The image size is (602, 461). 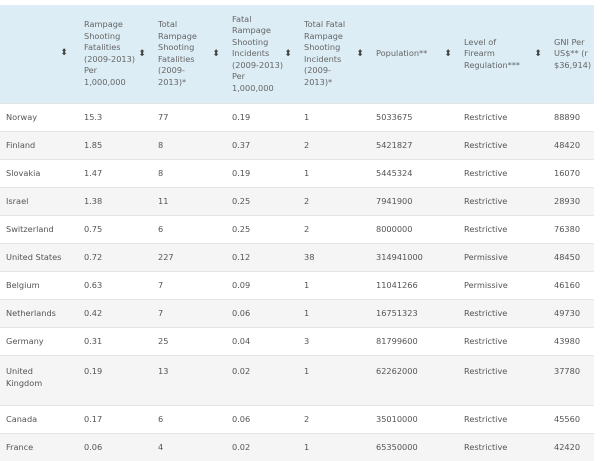 What do you see at coordinates (181, 340) in the screenshot?
I see `table-cell: 25` at bounding box center [181, 340].